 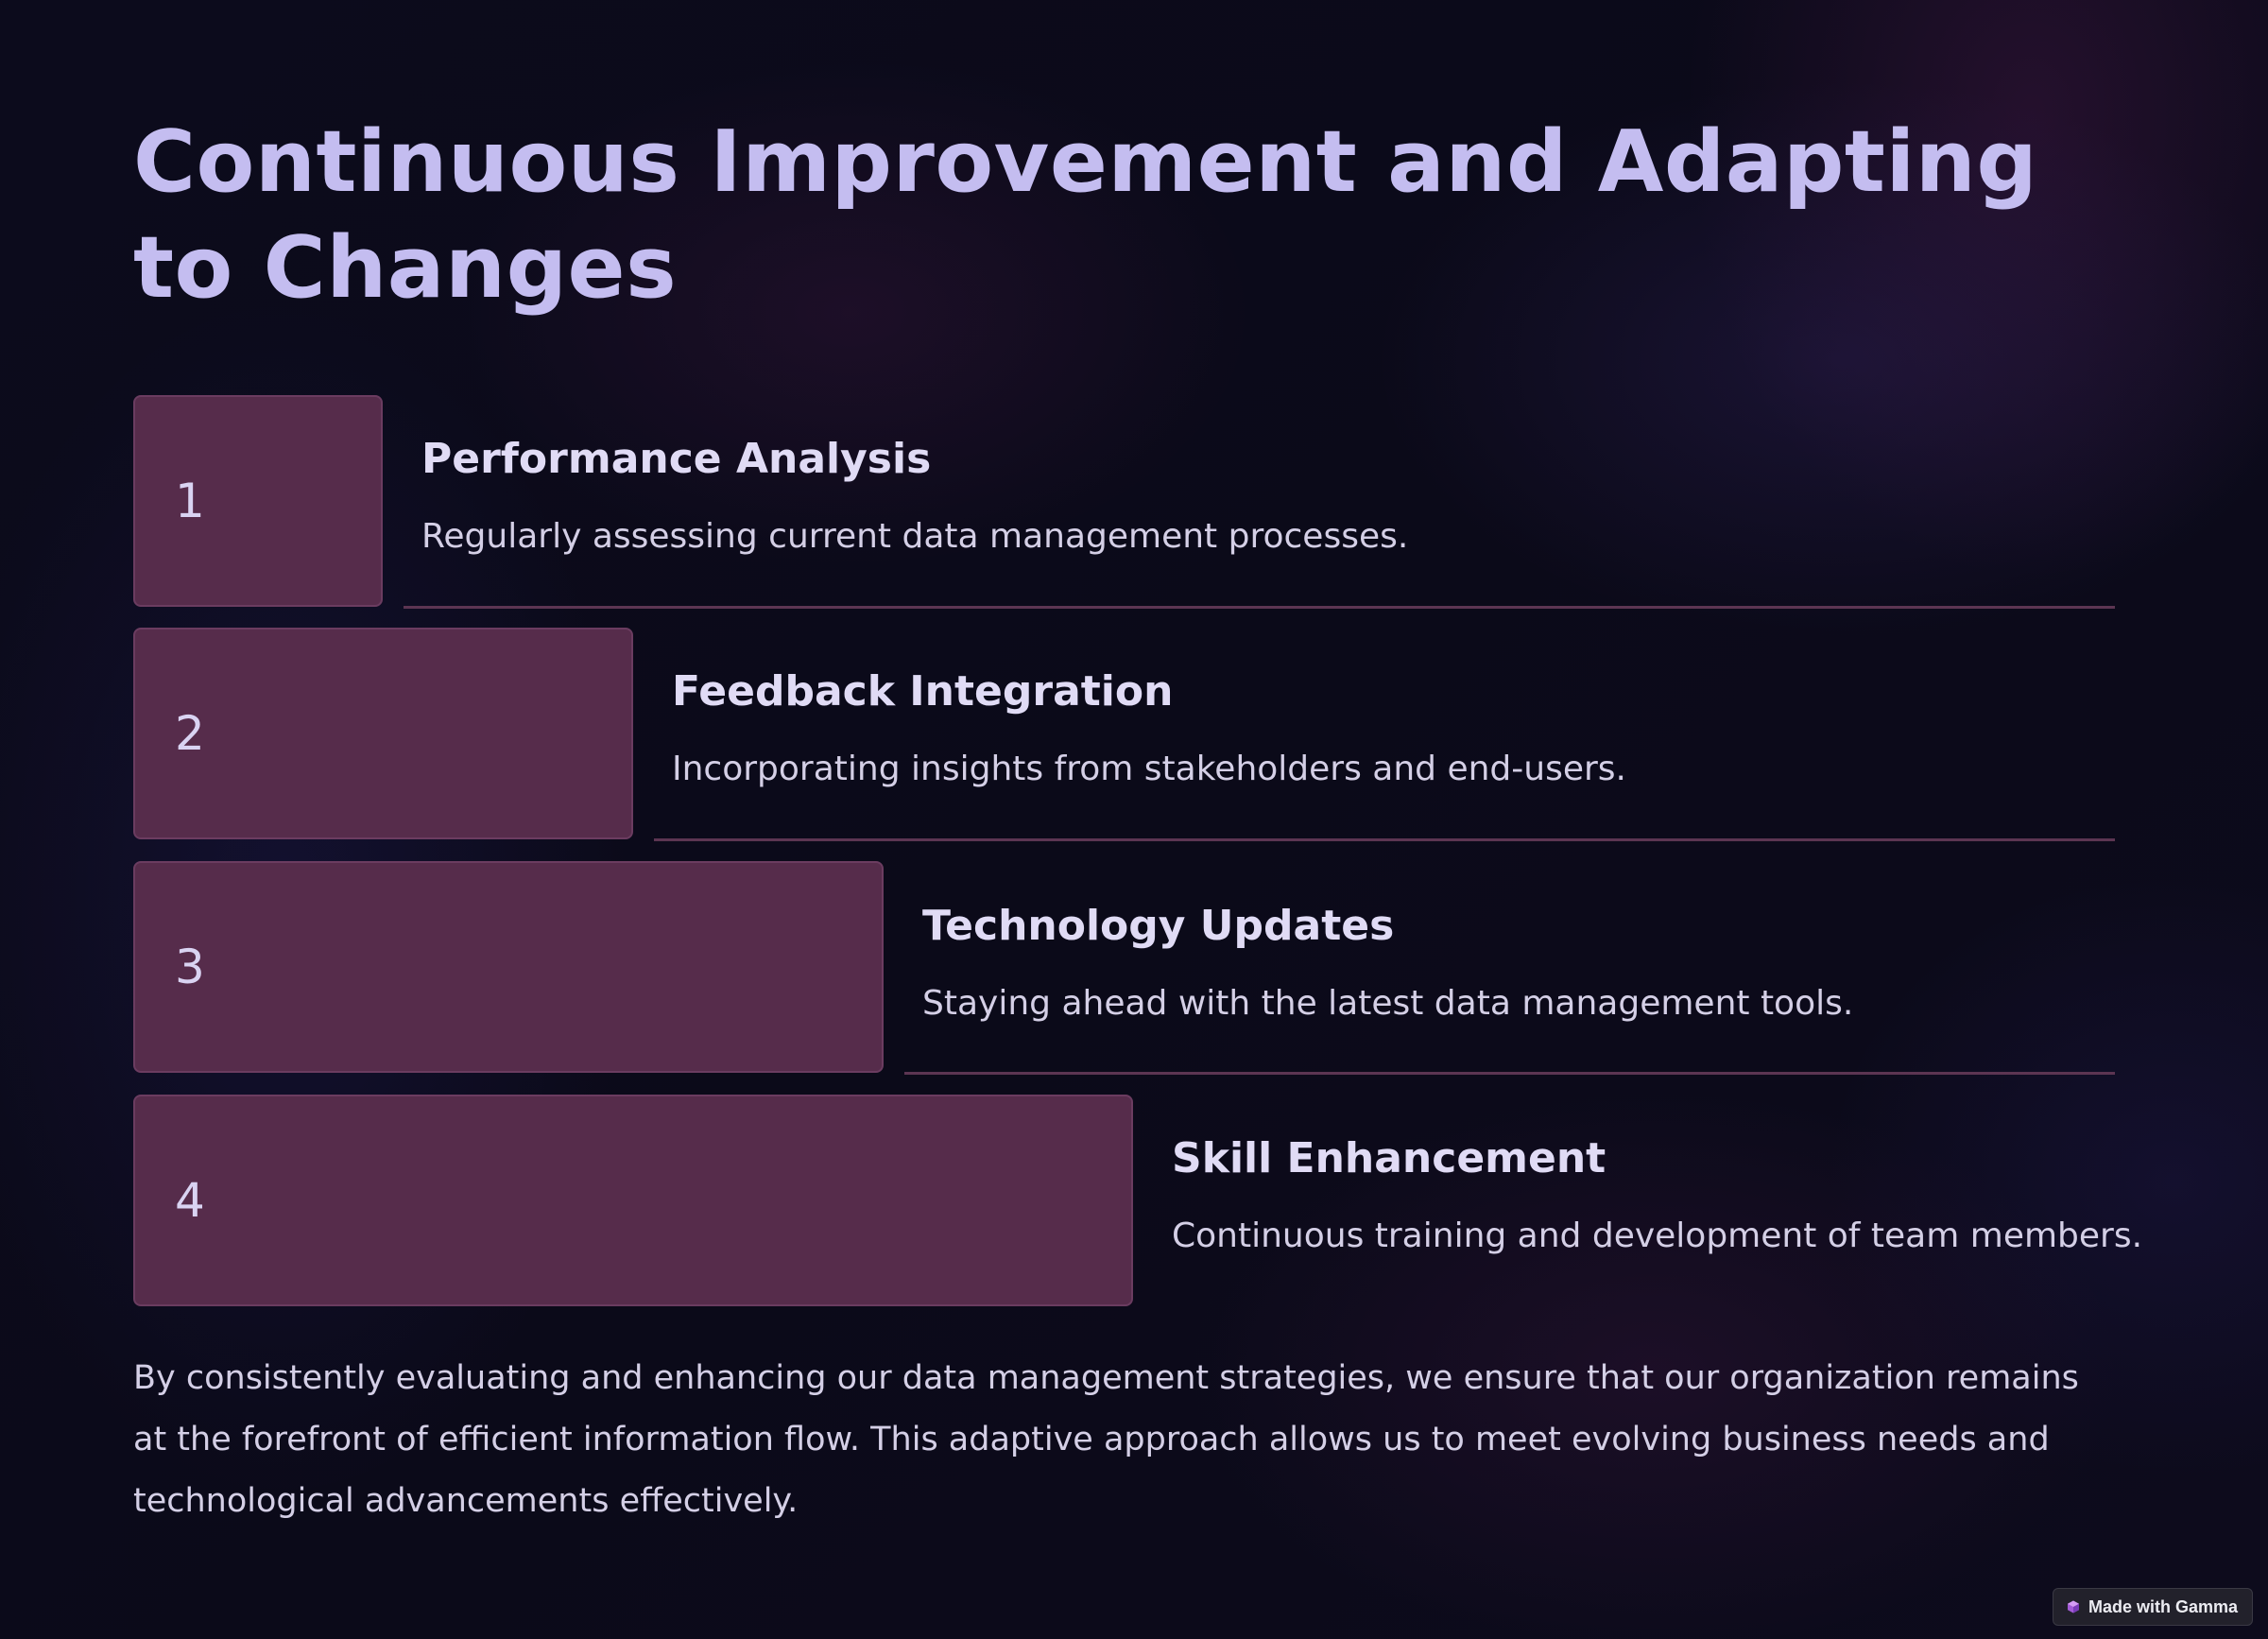 I want to click on step-2-divider, so click(x=1384, y=840).